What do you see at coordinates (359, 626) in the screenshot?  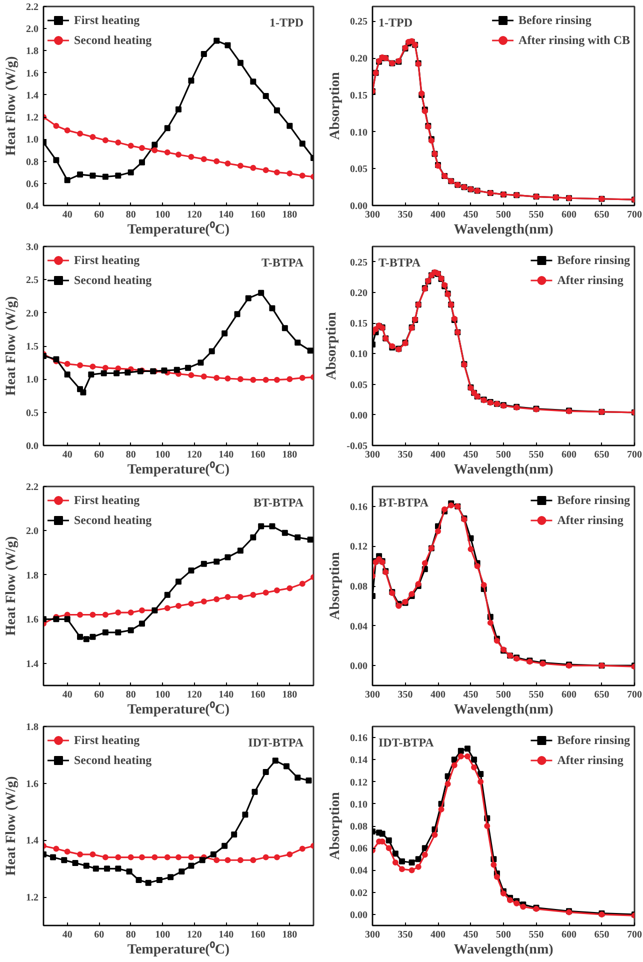 I see `y-tick-label: 0.04` at bounding box center [359, 626].